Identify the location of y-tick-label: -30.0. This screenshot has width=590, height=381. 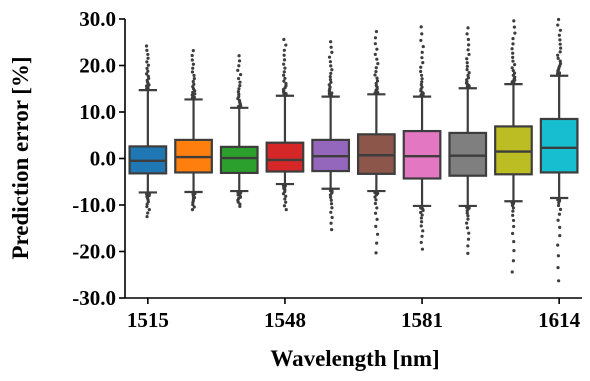
(94, 298).